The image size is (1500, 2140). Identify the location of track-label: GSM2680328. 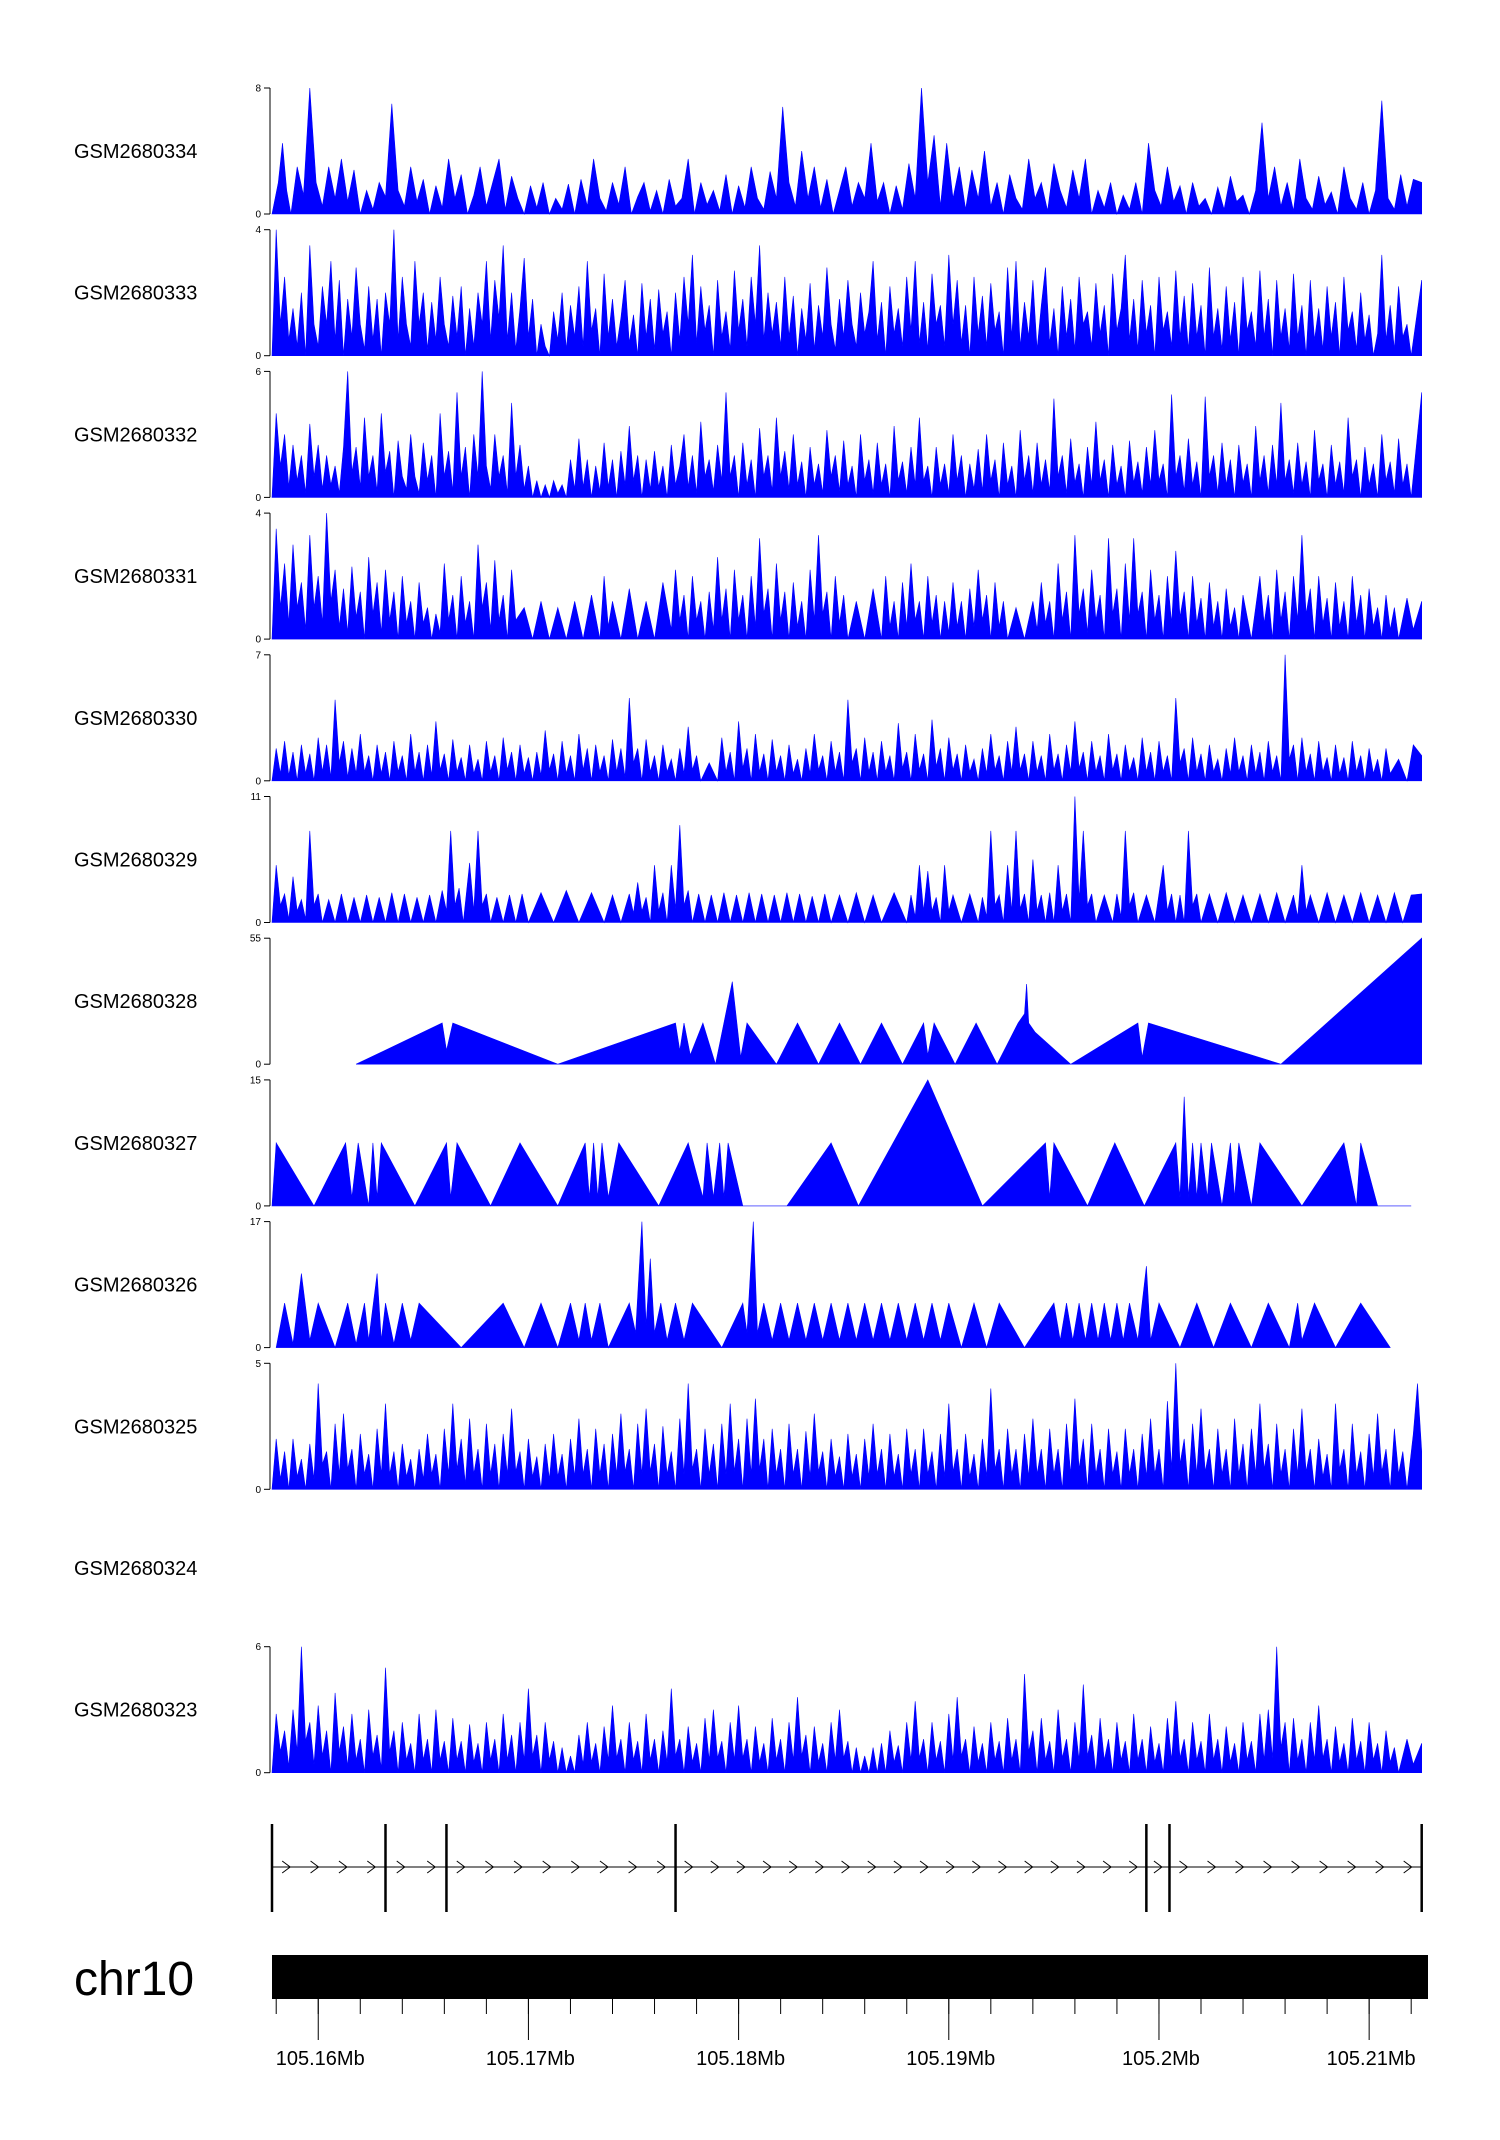
(135, 1002).